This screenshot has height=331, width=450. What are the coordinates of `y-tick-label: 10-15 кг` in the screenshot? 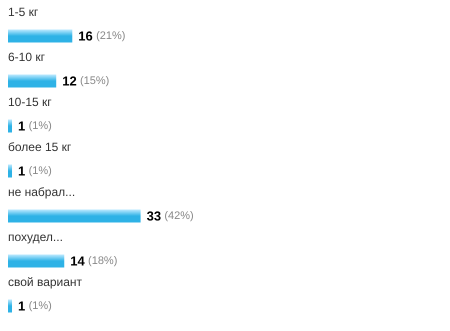 It's located at (30, 102).